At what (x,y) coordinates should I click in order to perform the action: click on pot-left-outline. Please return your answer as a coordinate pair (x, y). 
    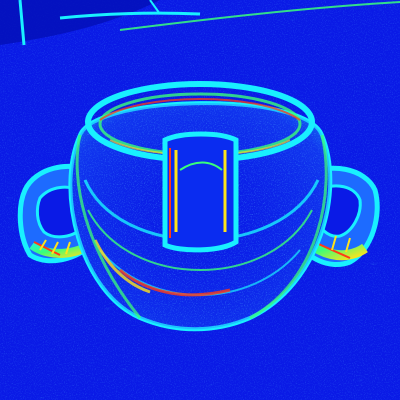
    Looking at the image, I should click on (108, 226).